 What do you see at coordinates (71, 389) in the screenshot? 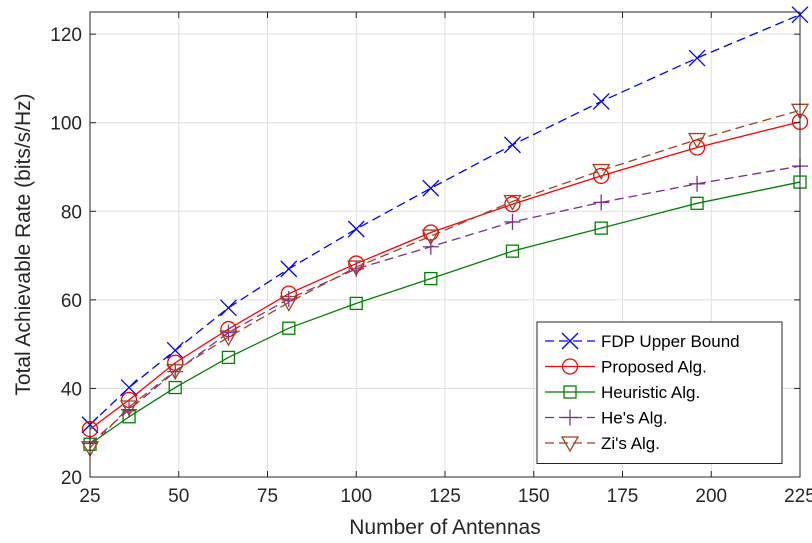
I see `y-tick-label: 40` at bounding box center [71, 389].